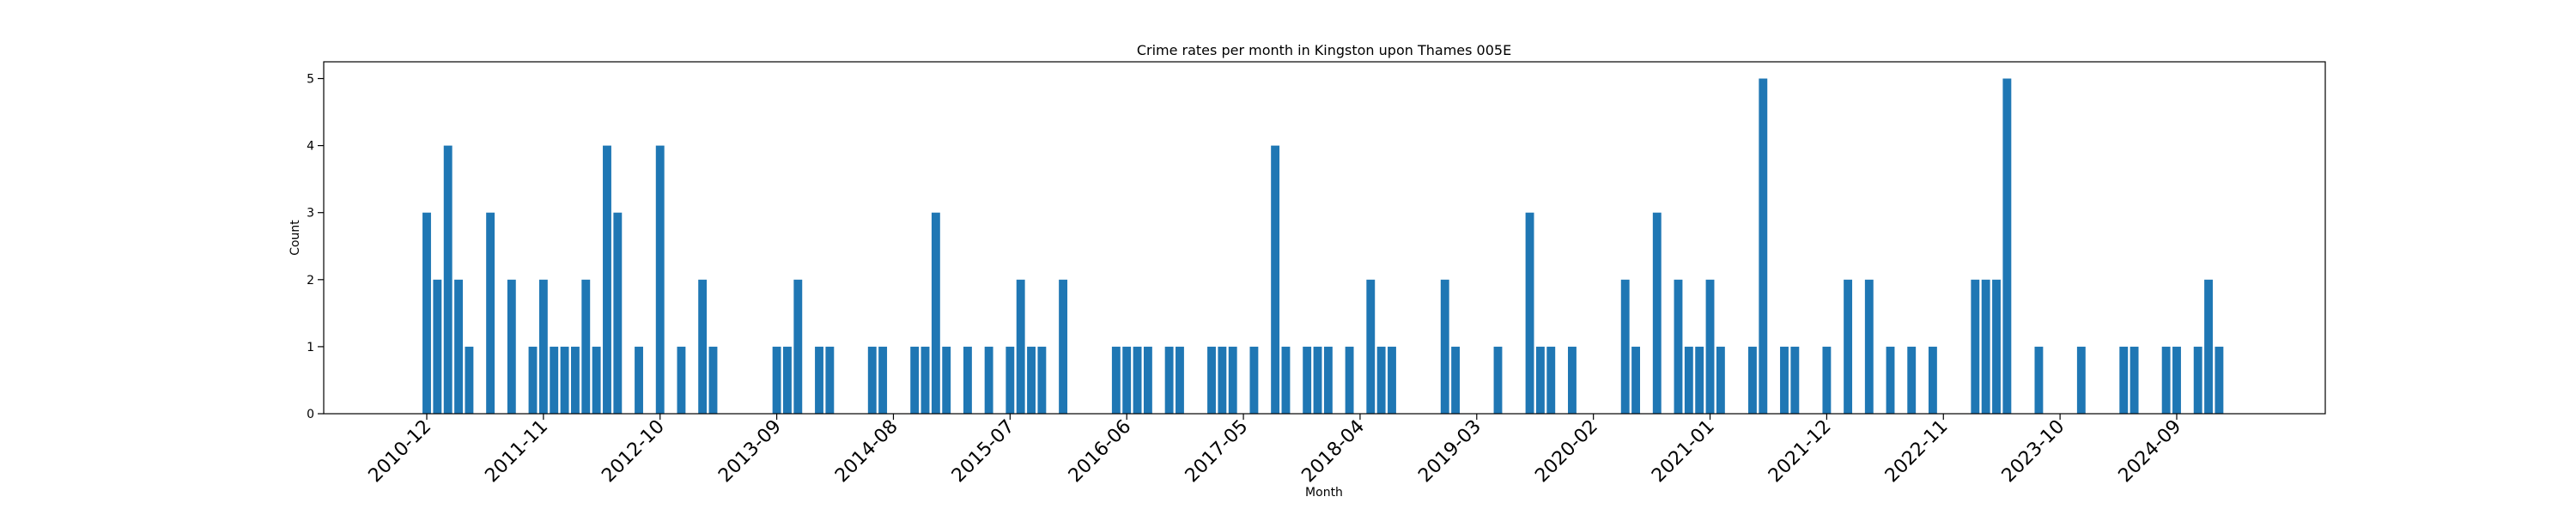 Image resolution: width=2576 pixels, height=515 pixels. What do you see at coordinates (633, 452) in the screenshot?
I see `x-tick-label: 2012-10` at bounding box center [633, 452].